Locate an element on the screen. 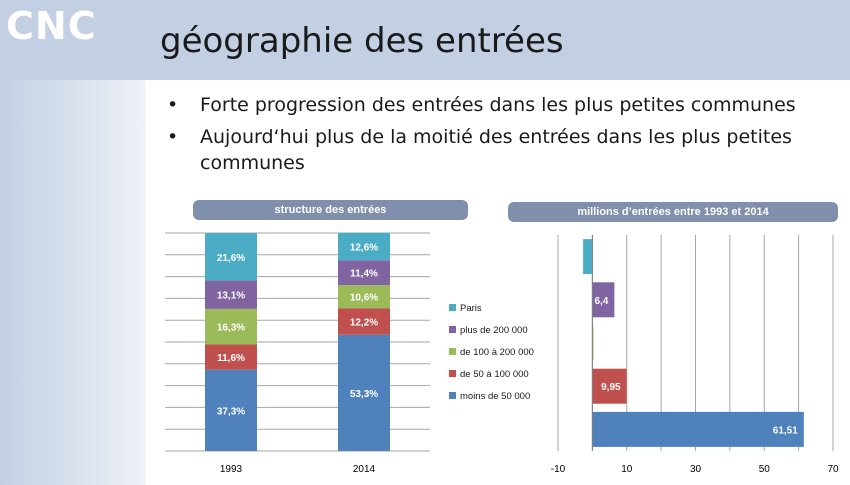 This screenshot has width=850, height=485. data-label: 12,6% is located at coordinates (364, 248).